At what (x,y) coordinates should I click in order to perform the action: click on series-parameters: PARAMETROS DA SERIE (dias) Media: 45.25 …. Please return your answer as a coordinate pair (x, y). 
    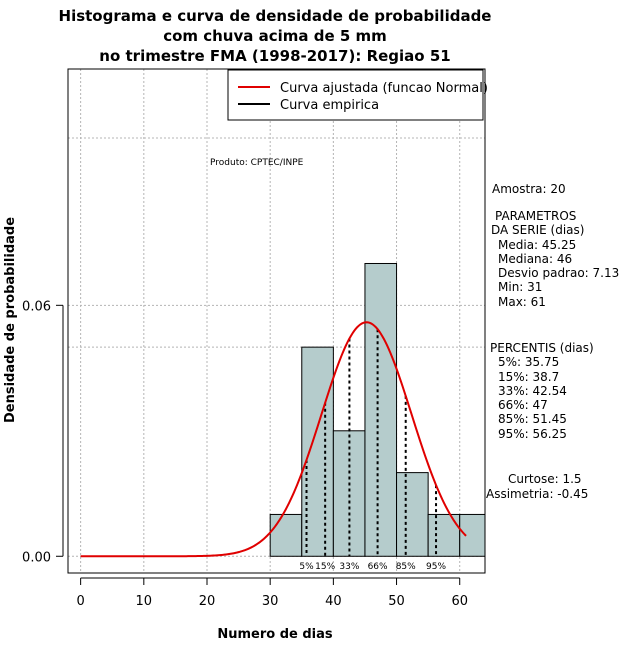
    Looking at the image, I should click on (554, 259).